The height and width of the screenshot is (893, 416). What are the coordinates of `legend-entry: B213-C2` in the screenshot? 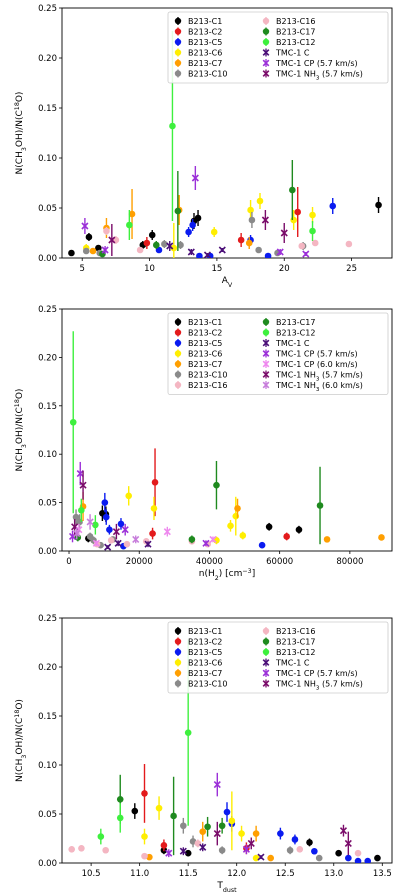 It's located at (205, 642).